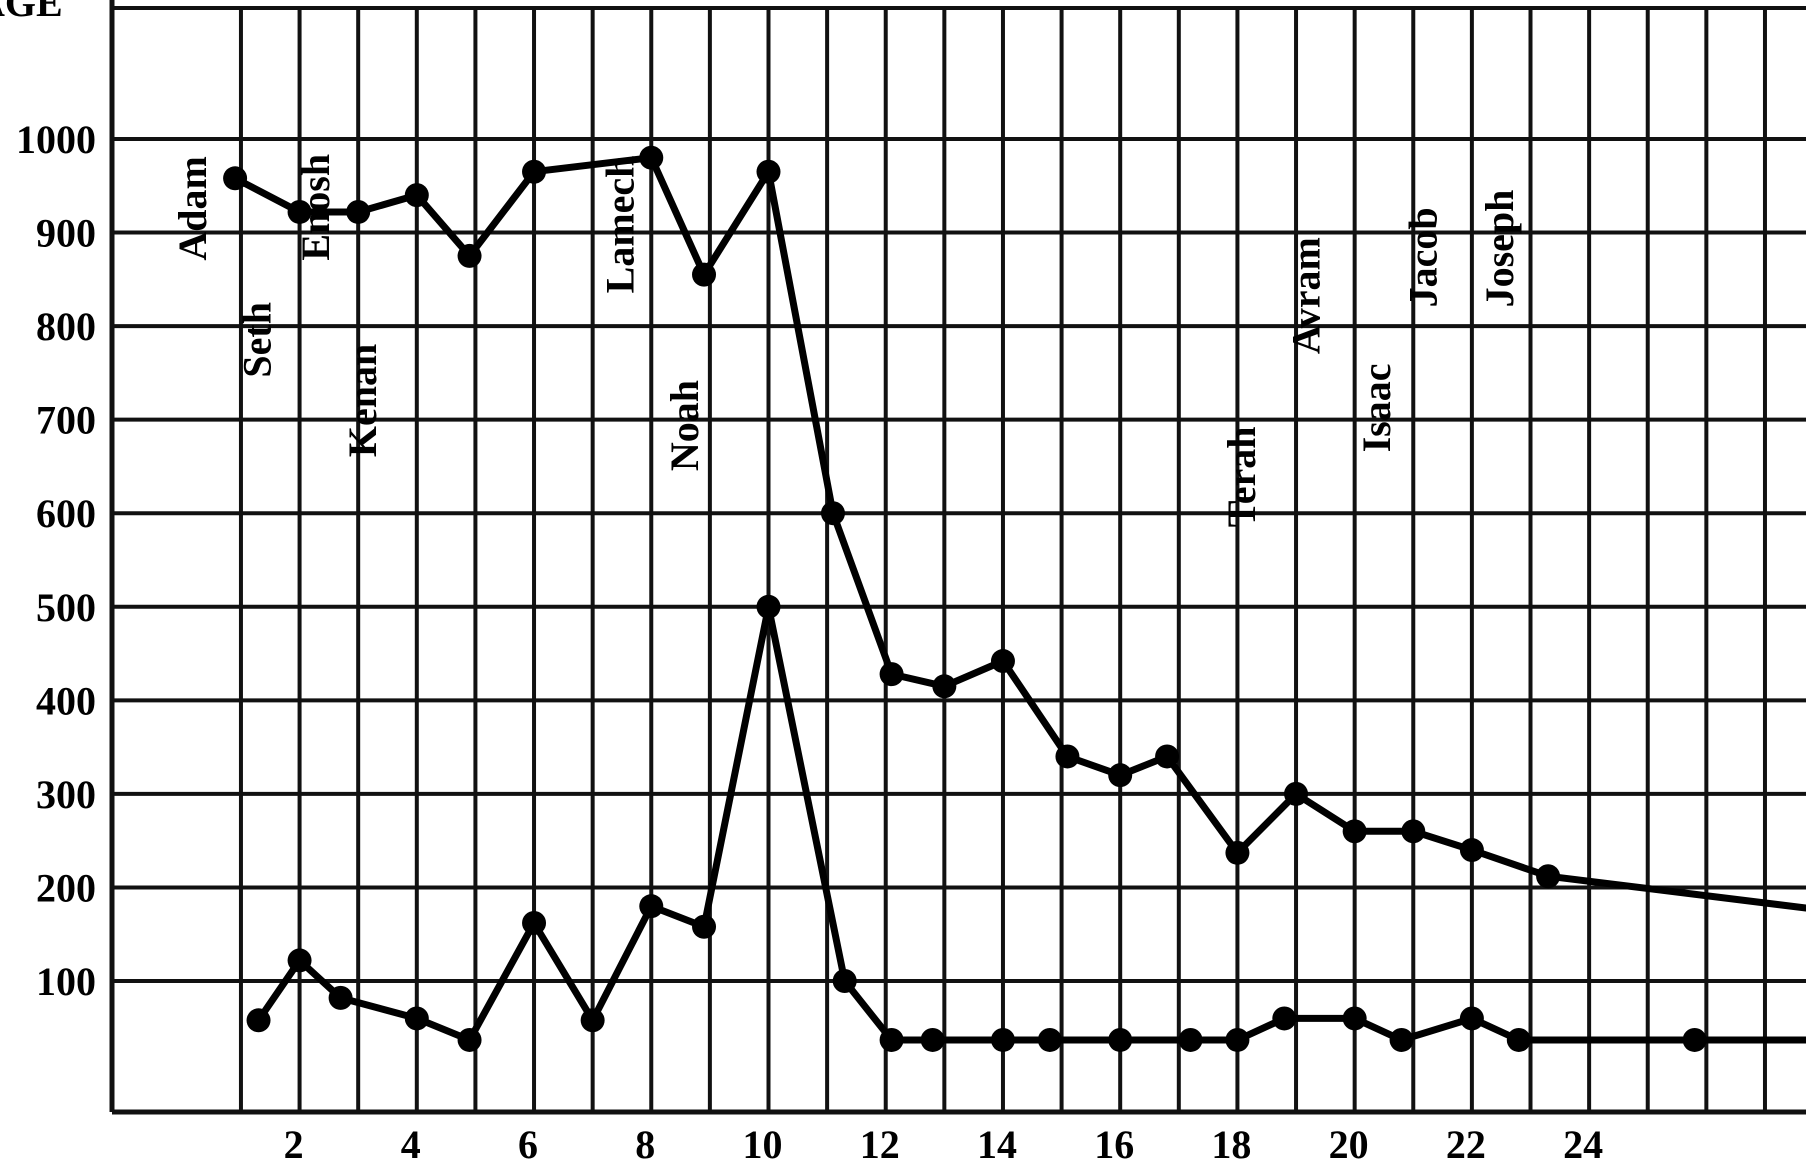 The height and width of the screenshot is (1174, 1806). What do you see at coordinates (31, 12) in the screenshot?
I see `y-axis-title: AGE` at bounding box center [31, 12].